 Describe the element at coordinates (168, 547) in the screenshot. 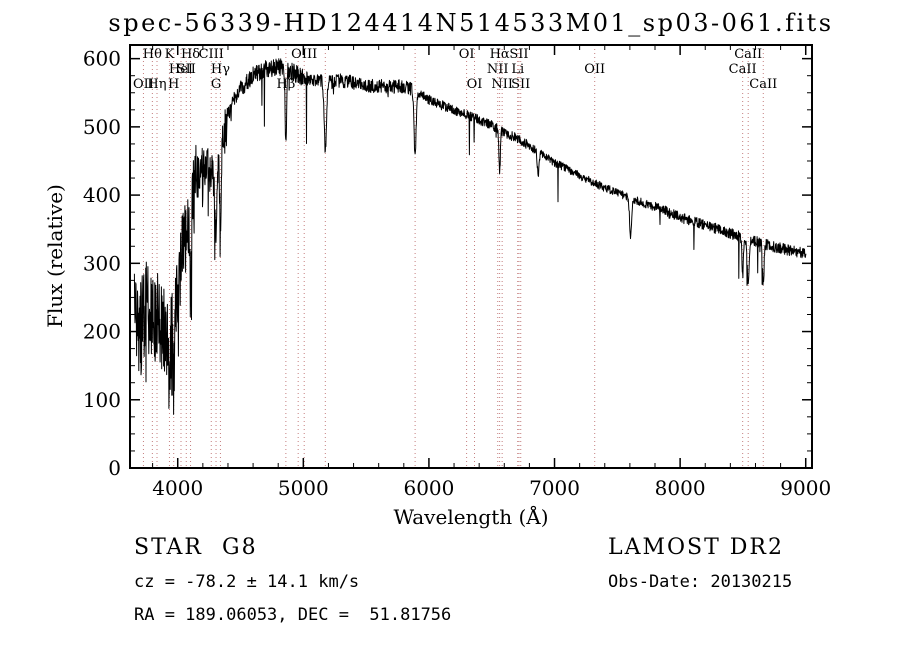

I see `object-class-text: STAR` at that location.